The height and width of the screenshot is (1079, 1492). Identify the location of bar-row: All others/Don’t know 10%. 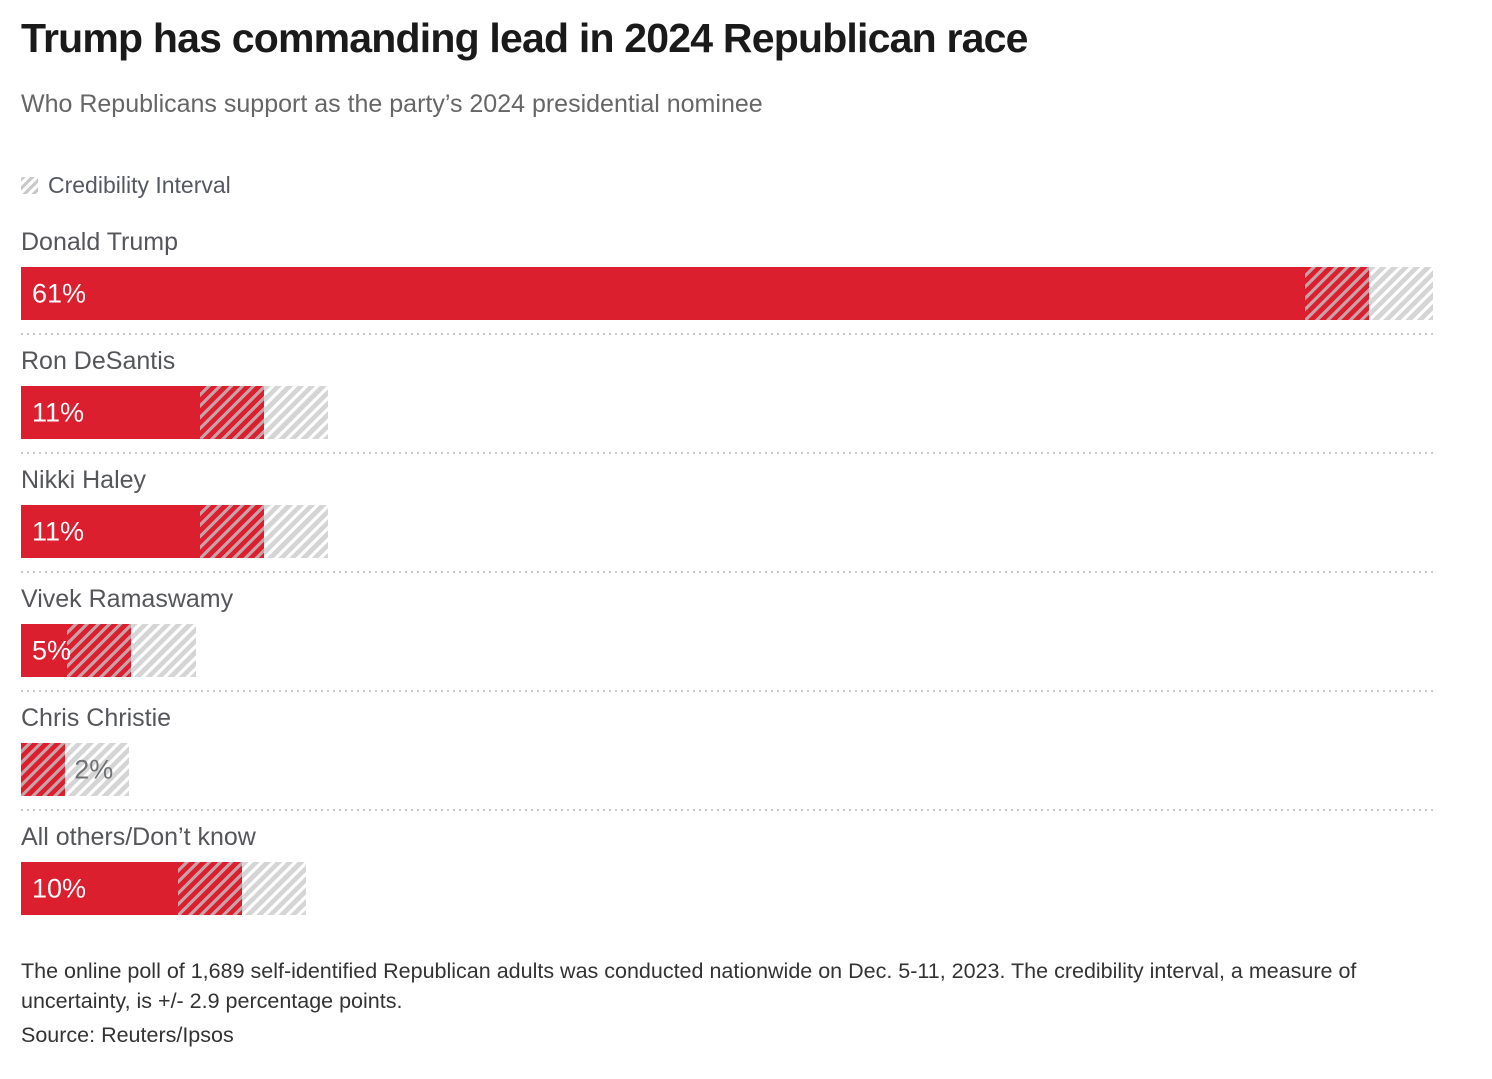
(756, 868).